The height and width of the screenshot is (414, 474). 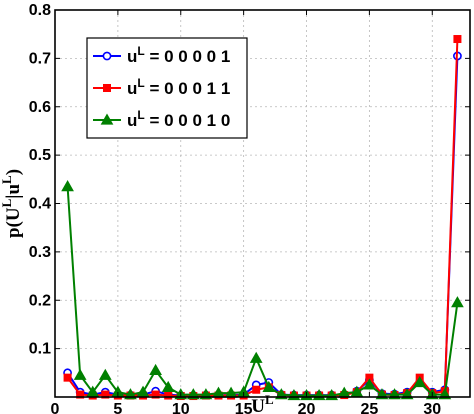 I want to click on y-tick-label: 0.7, so click(x=40, y=58).